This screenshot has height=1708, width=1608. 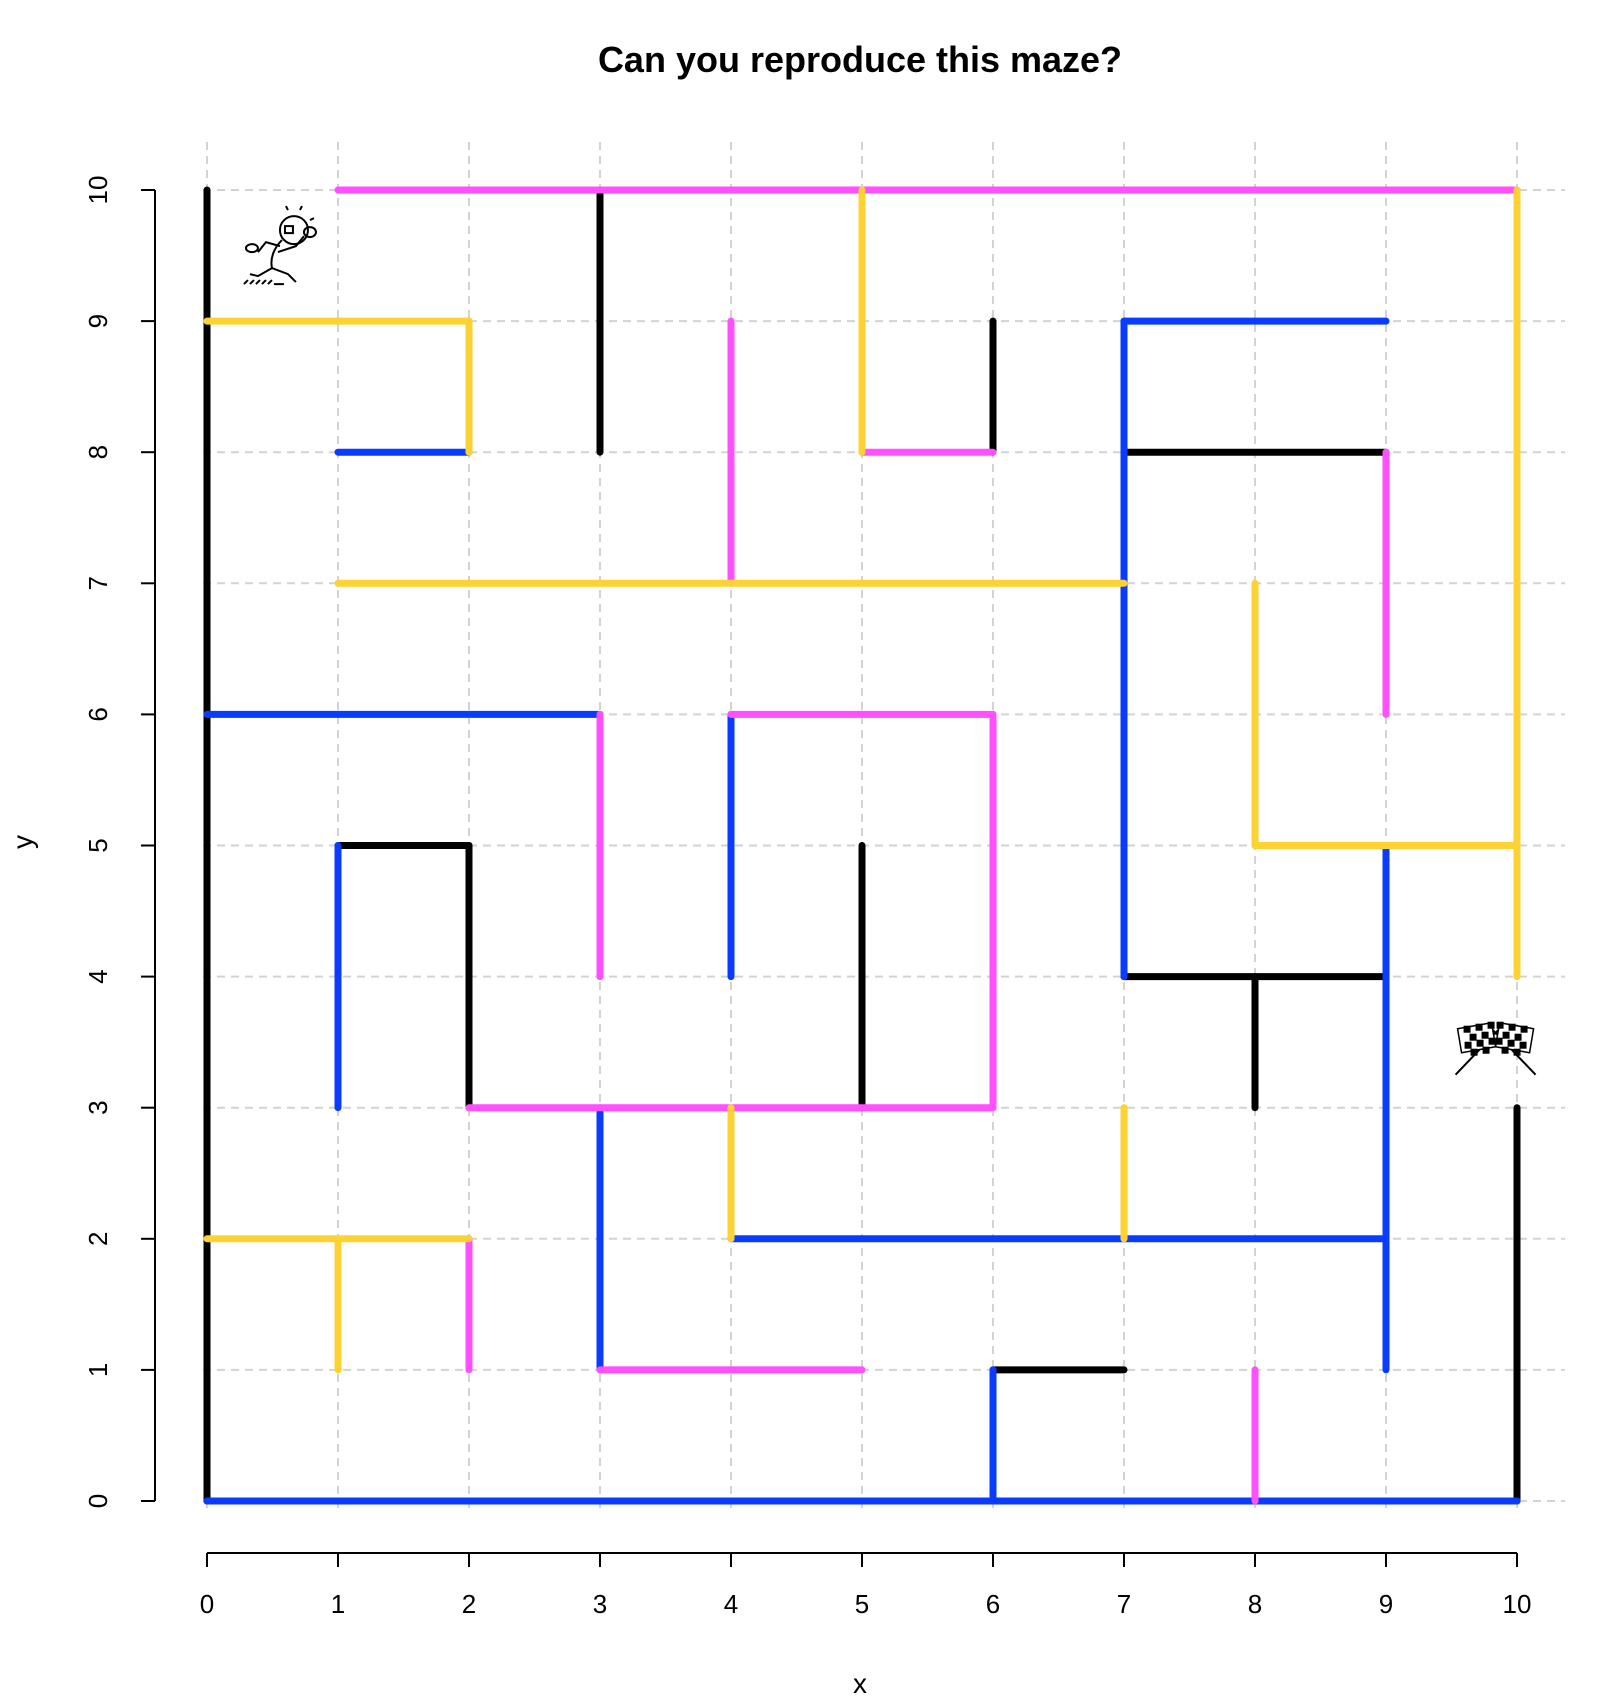 I want to click on x-tick-label: 4, so click(x=731, y=1604).